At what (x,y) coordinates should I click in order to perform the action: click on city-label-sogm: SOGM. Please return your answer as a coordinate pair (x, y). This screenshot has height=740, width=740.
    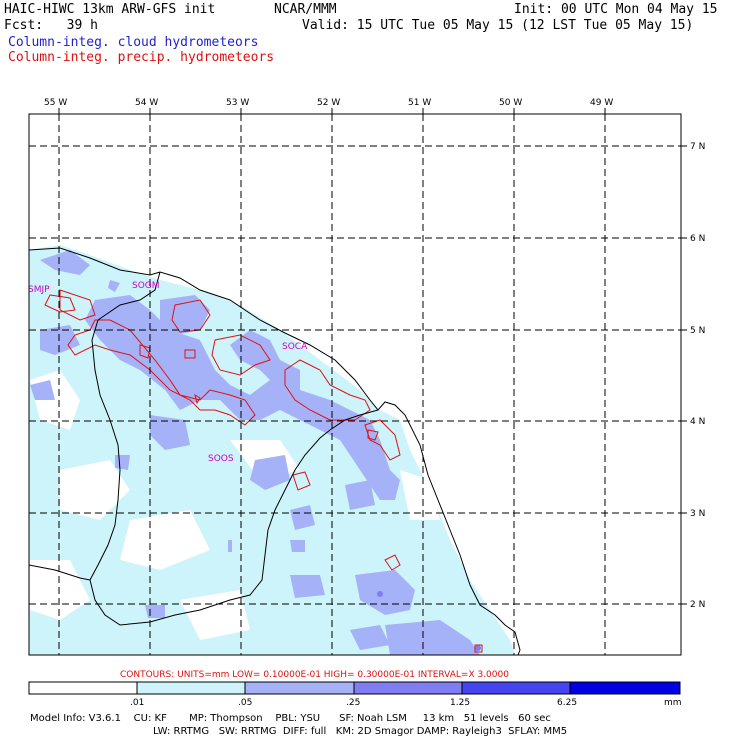
    Looking at the image, I should click on (146, 286).